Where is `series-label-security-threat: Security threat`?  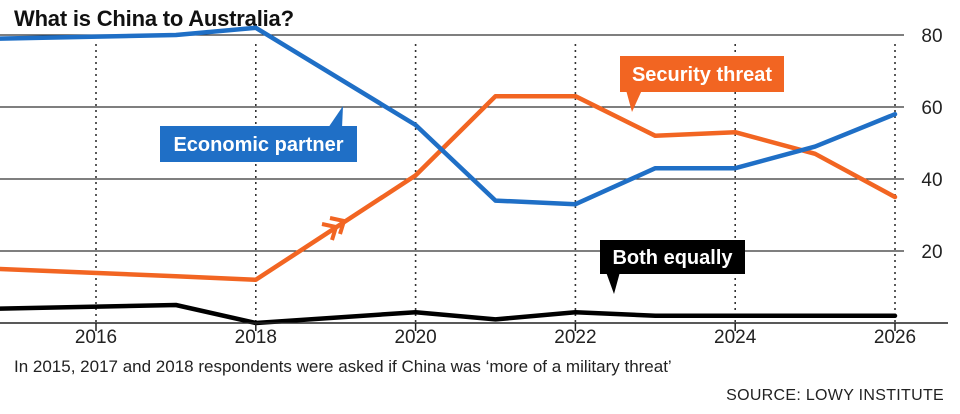
series-label-security-threat: Security threat is located at coordinates (702, 84).